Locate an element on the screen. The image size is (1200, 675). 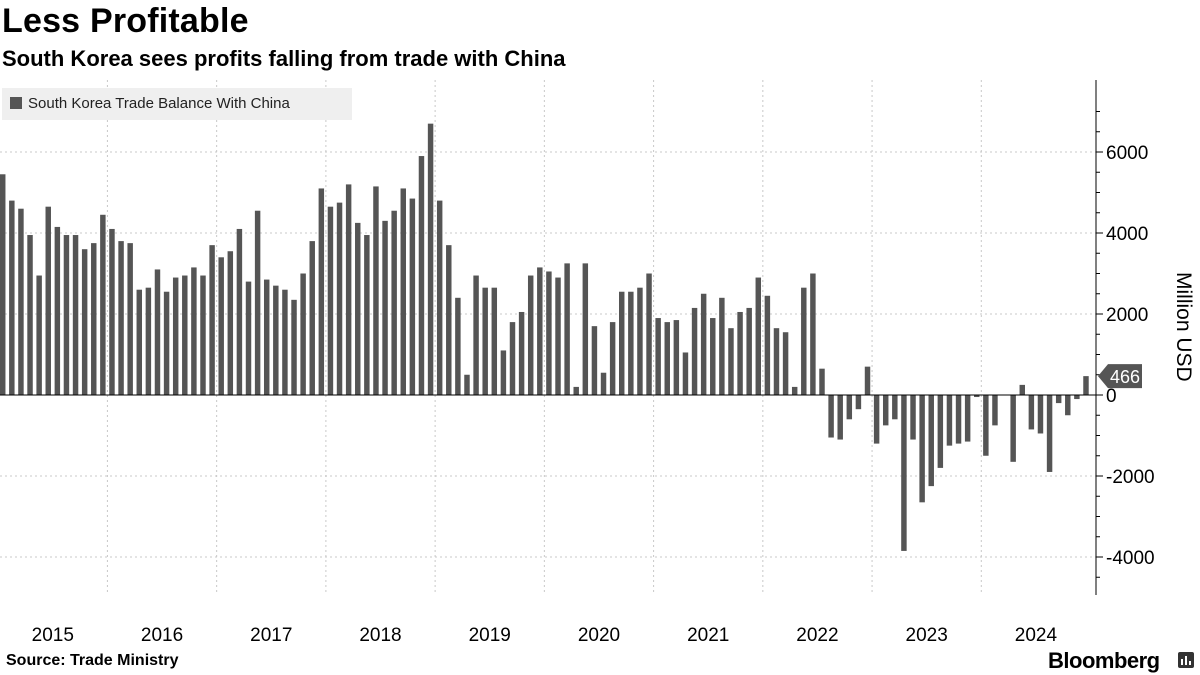
x-tick-label: 2020 is located at coordinates (599, 635).